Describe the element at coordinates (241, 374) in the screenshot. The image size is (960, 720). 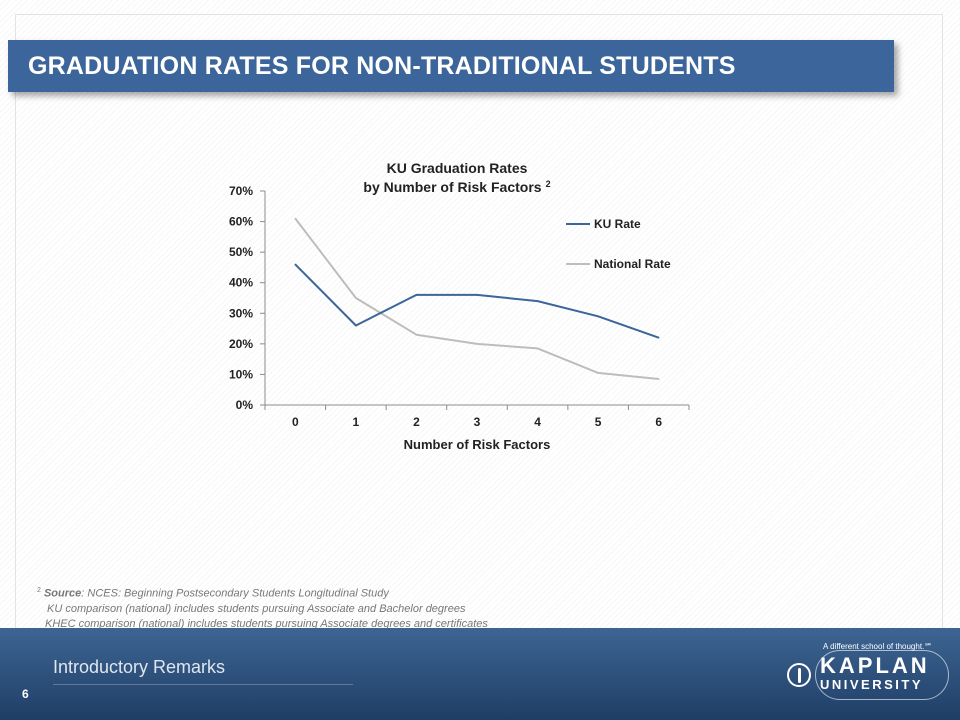
I see `y-tick-label: 10%` at that location.